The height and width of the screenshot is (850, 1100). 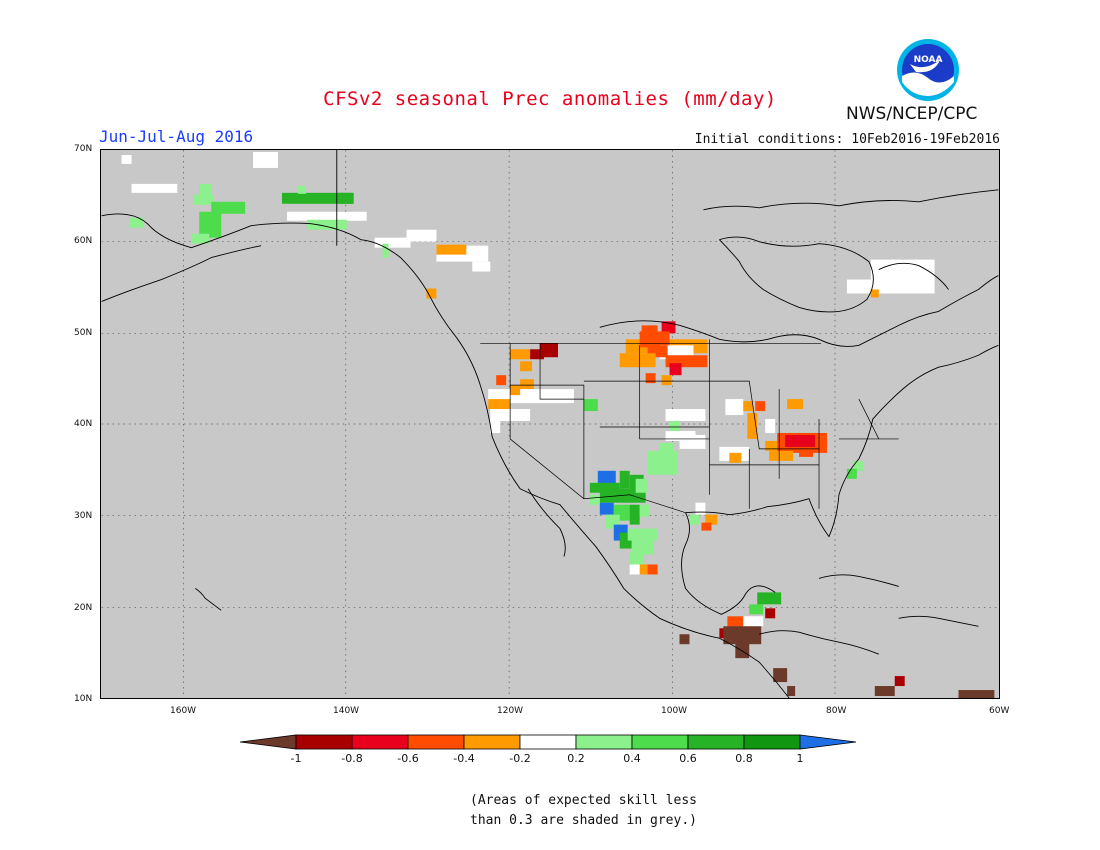 I want to click on lat-tick-50n: 50N, so click(x=83, y=333).